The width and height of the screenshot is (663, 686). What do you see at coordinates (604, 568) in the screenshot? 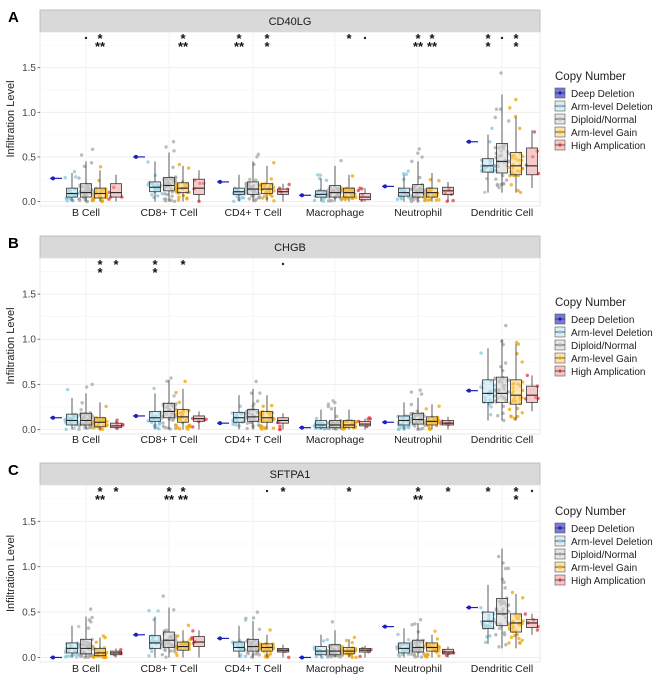
I see `legend-label: Arm-level Gain` at bounding box center [604, 568].